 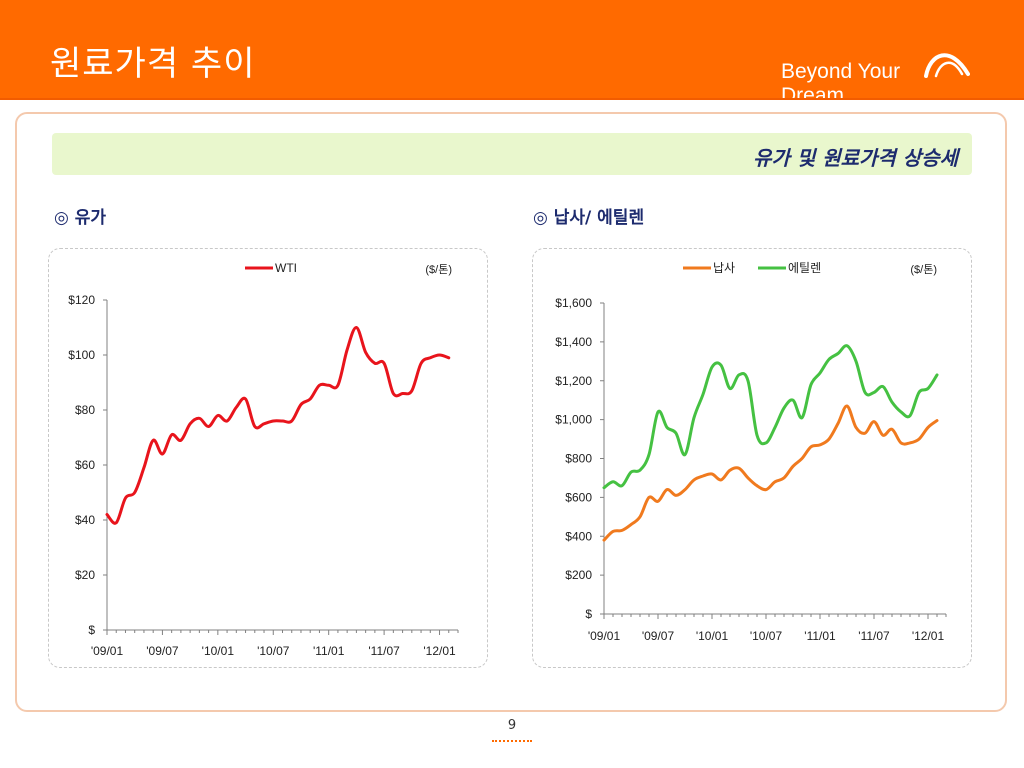 I want to click on oil-price-heading: ◎ 유가, so click(x=80, y=218).